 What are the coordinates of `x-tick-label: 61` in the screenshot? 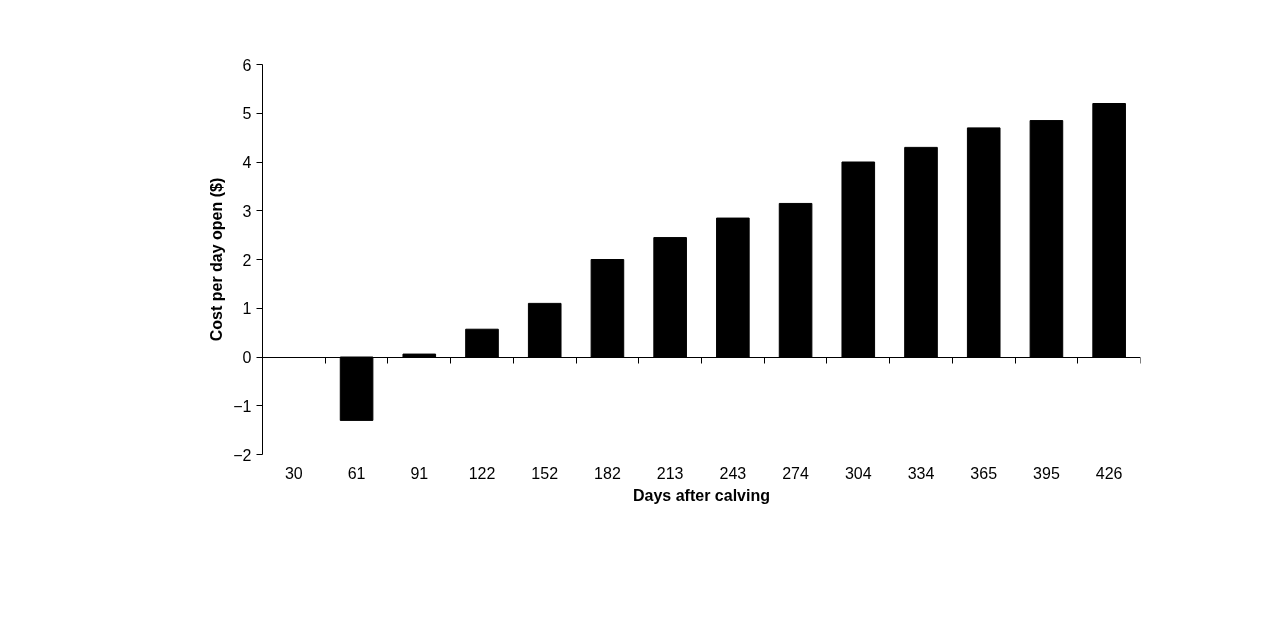 It's located at (356, 473).